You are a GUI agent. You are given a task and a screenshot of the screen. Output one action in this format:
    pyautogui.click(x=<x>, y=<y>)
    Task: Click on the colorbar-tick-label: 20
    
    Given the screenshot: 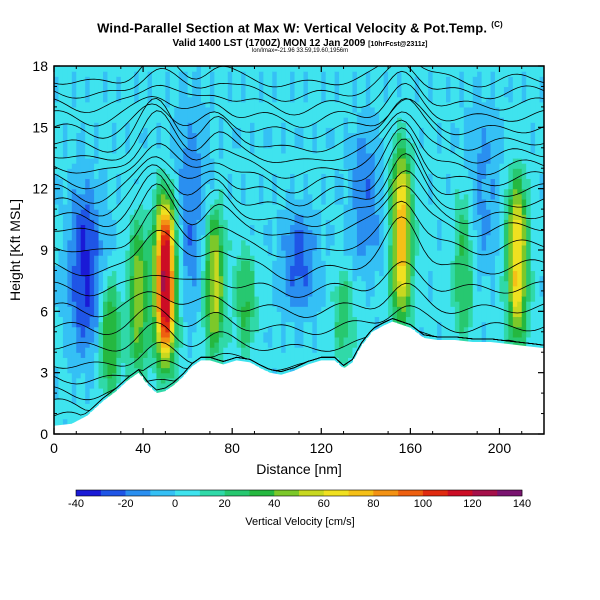 What is the action you would take?
    pyautogui.click(x=225, y=504)
    